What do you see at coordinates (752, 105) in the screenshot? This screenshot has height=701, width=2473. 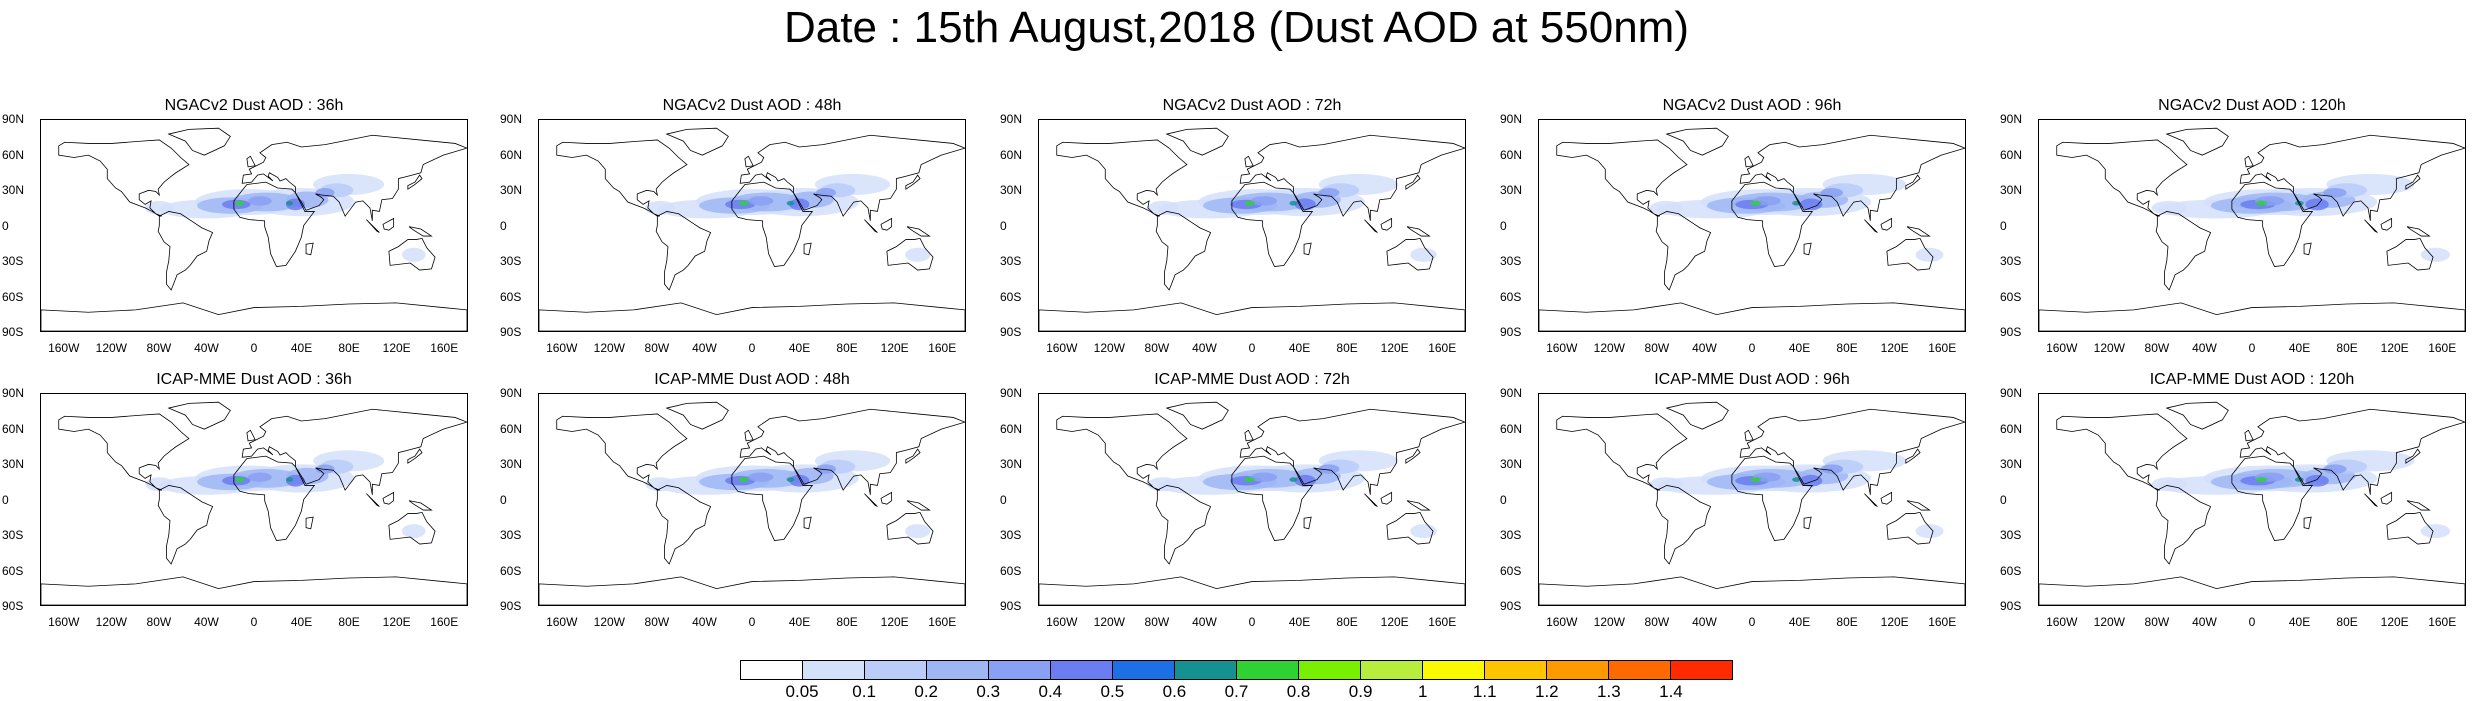 I see `panel-title: NGACv2 Dust AOD : 48h` at bounding box center [752, 105].